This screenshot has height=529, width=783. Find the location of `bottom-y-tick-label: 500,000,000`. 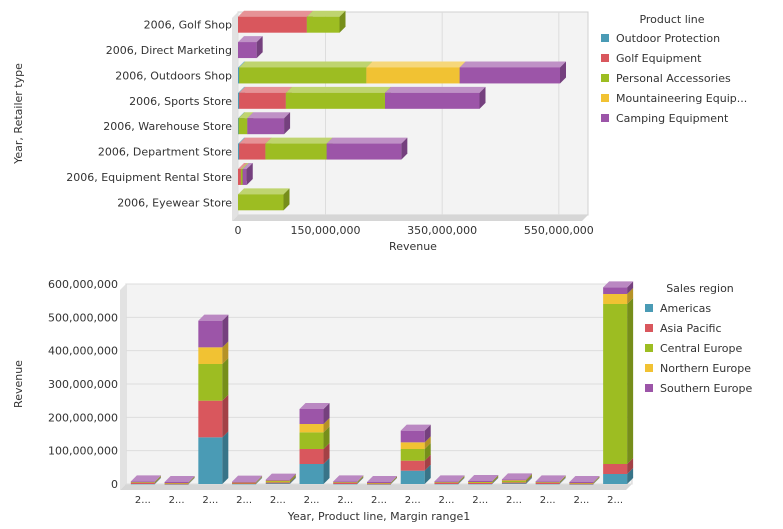

bottom-y-tick-label: 500,000,000 is located at coordinates (83, 317).